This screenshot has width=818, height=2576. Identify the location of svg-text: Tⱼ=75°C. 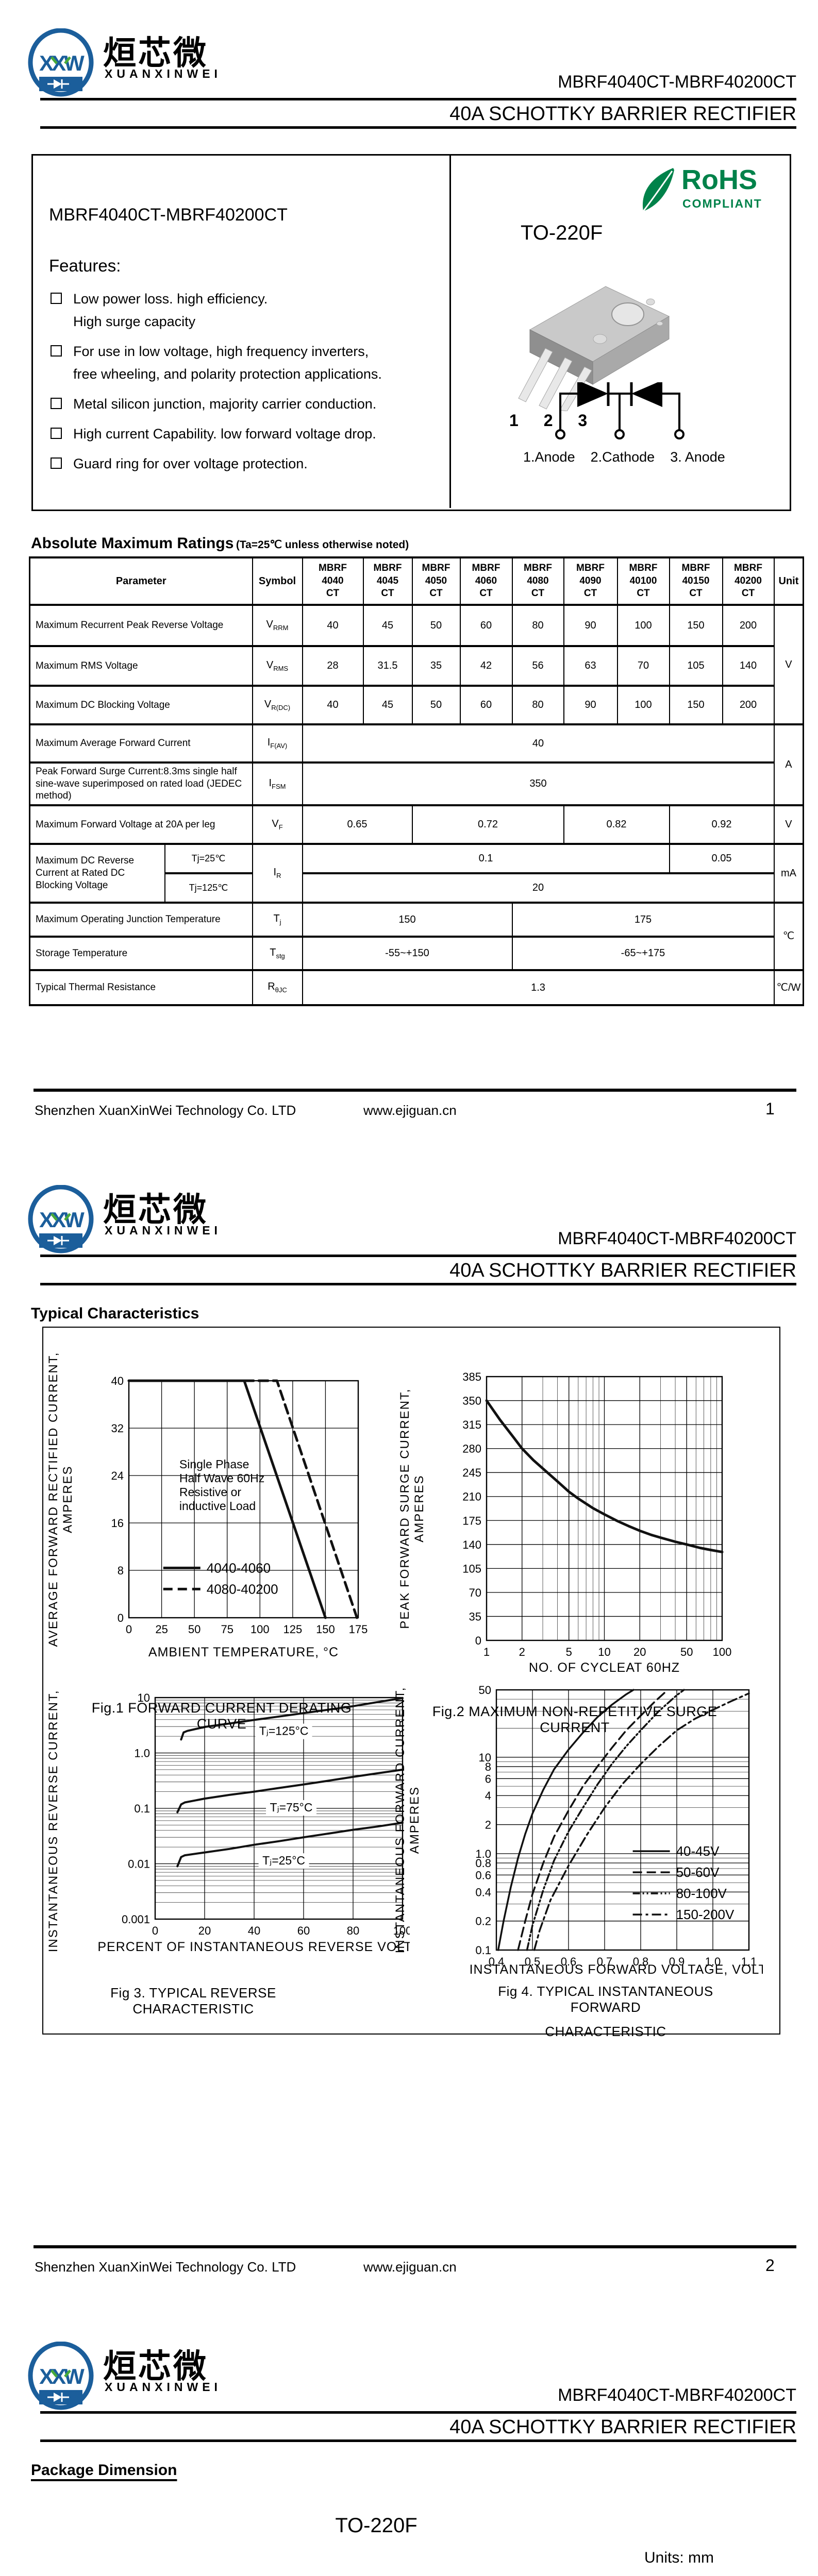
(291, 1807).